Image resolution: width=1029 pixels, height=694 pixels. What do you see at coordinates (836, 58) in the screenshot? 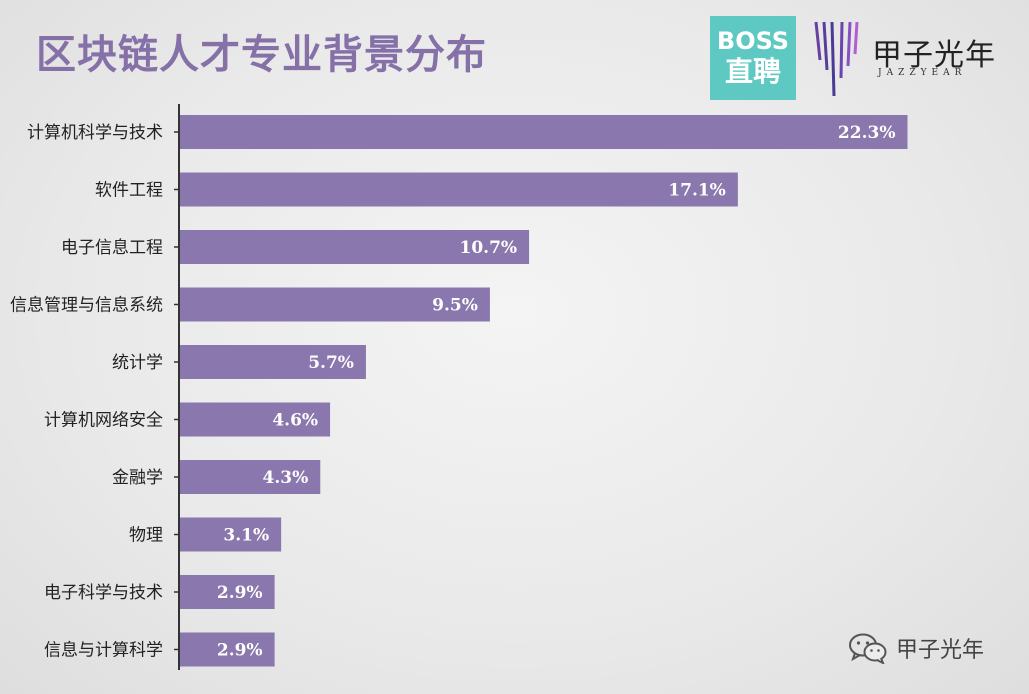
I see `jazzyear-mark-icon` at bounding box center [836, 58].